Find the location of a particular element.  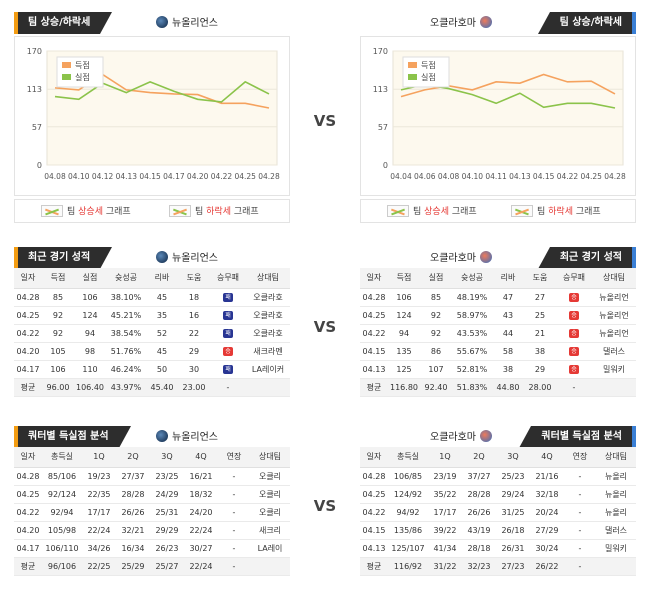

table-row: 04.17 106 110 46.24% 50 30 패 LA레이커 is located at coordinates (152, 369).